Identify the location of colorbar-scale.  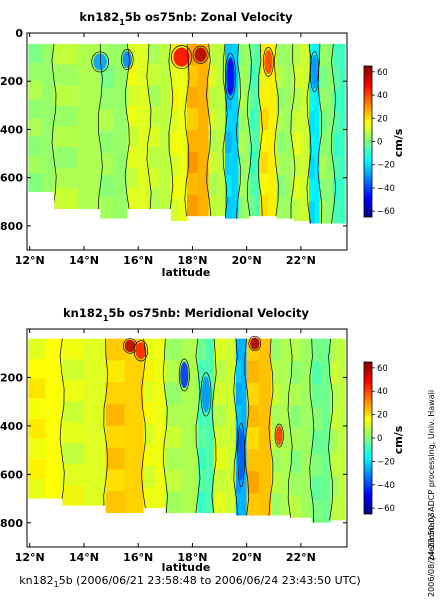
(368, 141).